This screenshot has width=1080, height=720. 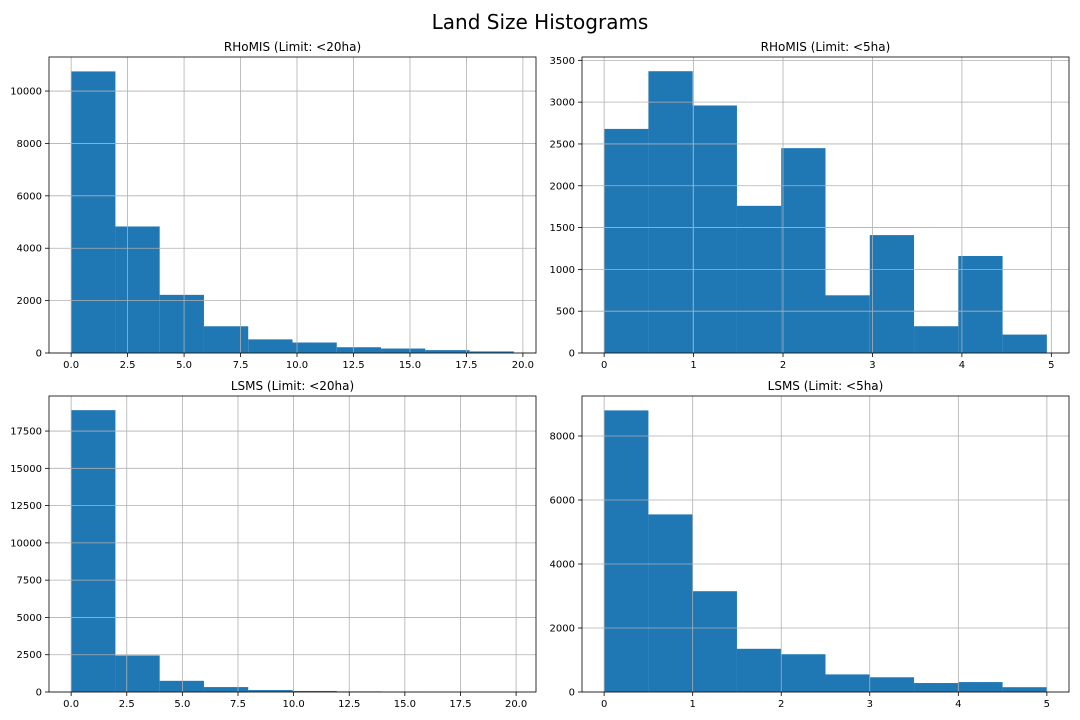 I want to click on y-tick-label: 3500, so click(x=562, y=61).